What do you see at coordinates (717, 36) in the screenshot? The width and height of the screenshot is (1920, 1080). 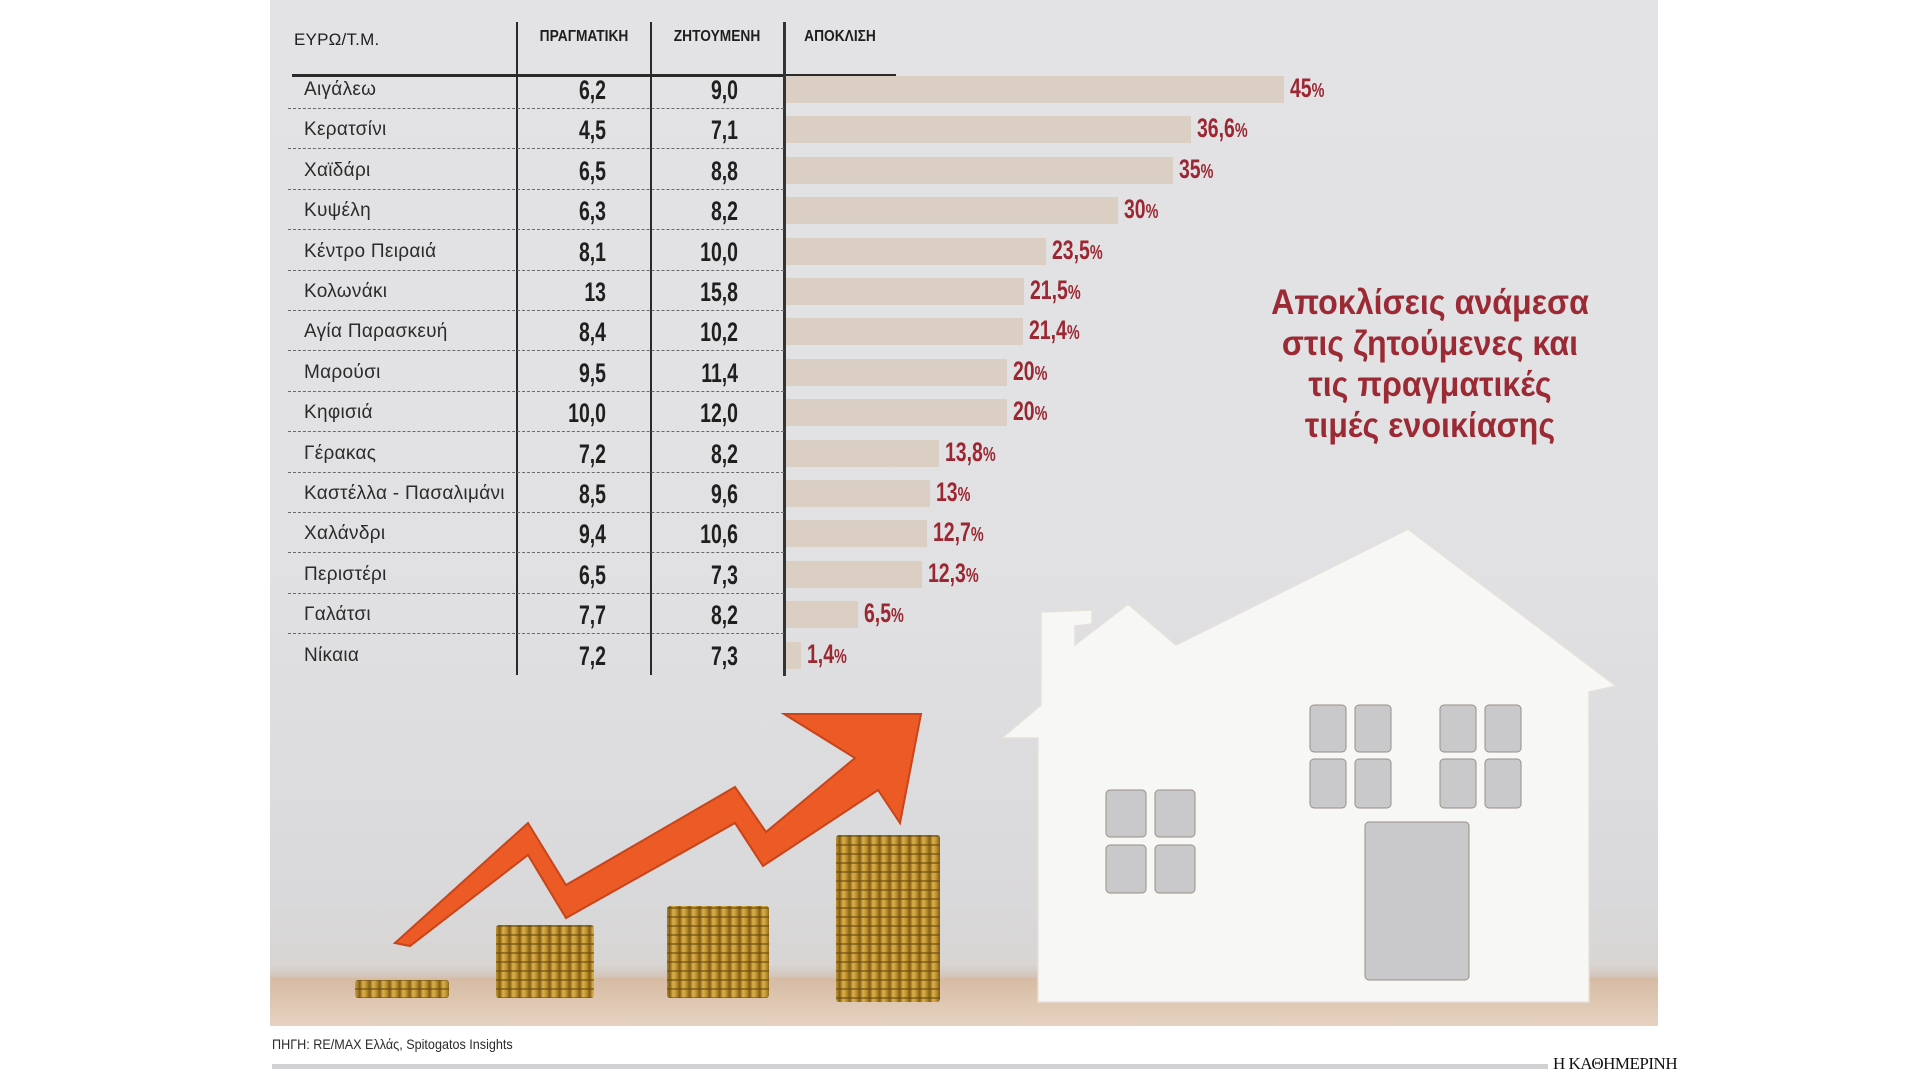 I see `column-header-asking: ΖΗΤΟΥΜΕΝΗ` at bounding box center [717, 36].